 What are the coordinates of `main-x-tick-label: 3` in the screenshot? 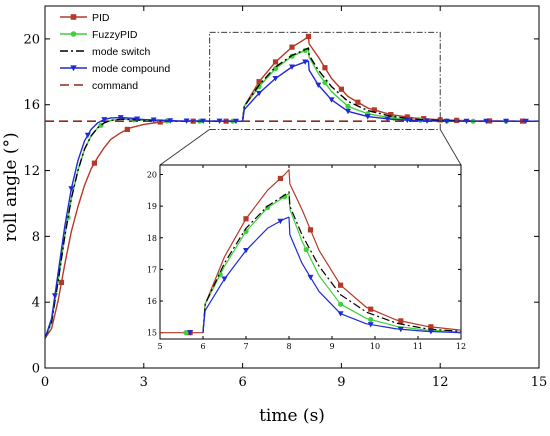 It's located at (144, 382).